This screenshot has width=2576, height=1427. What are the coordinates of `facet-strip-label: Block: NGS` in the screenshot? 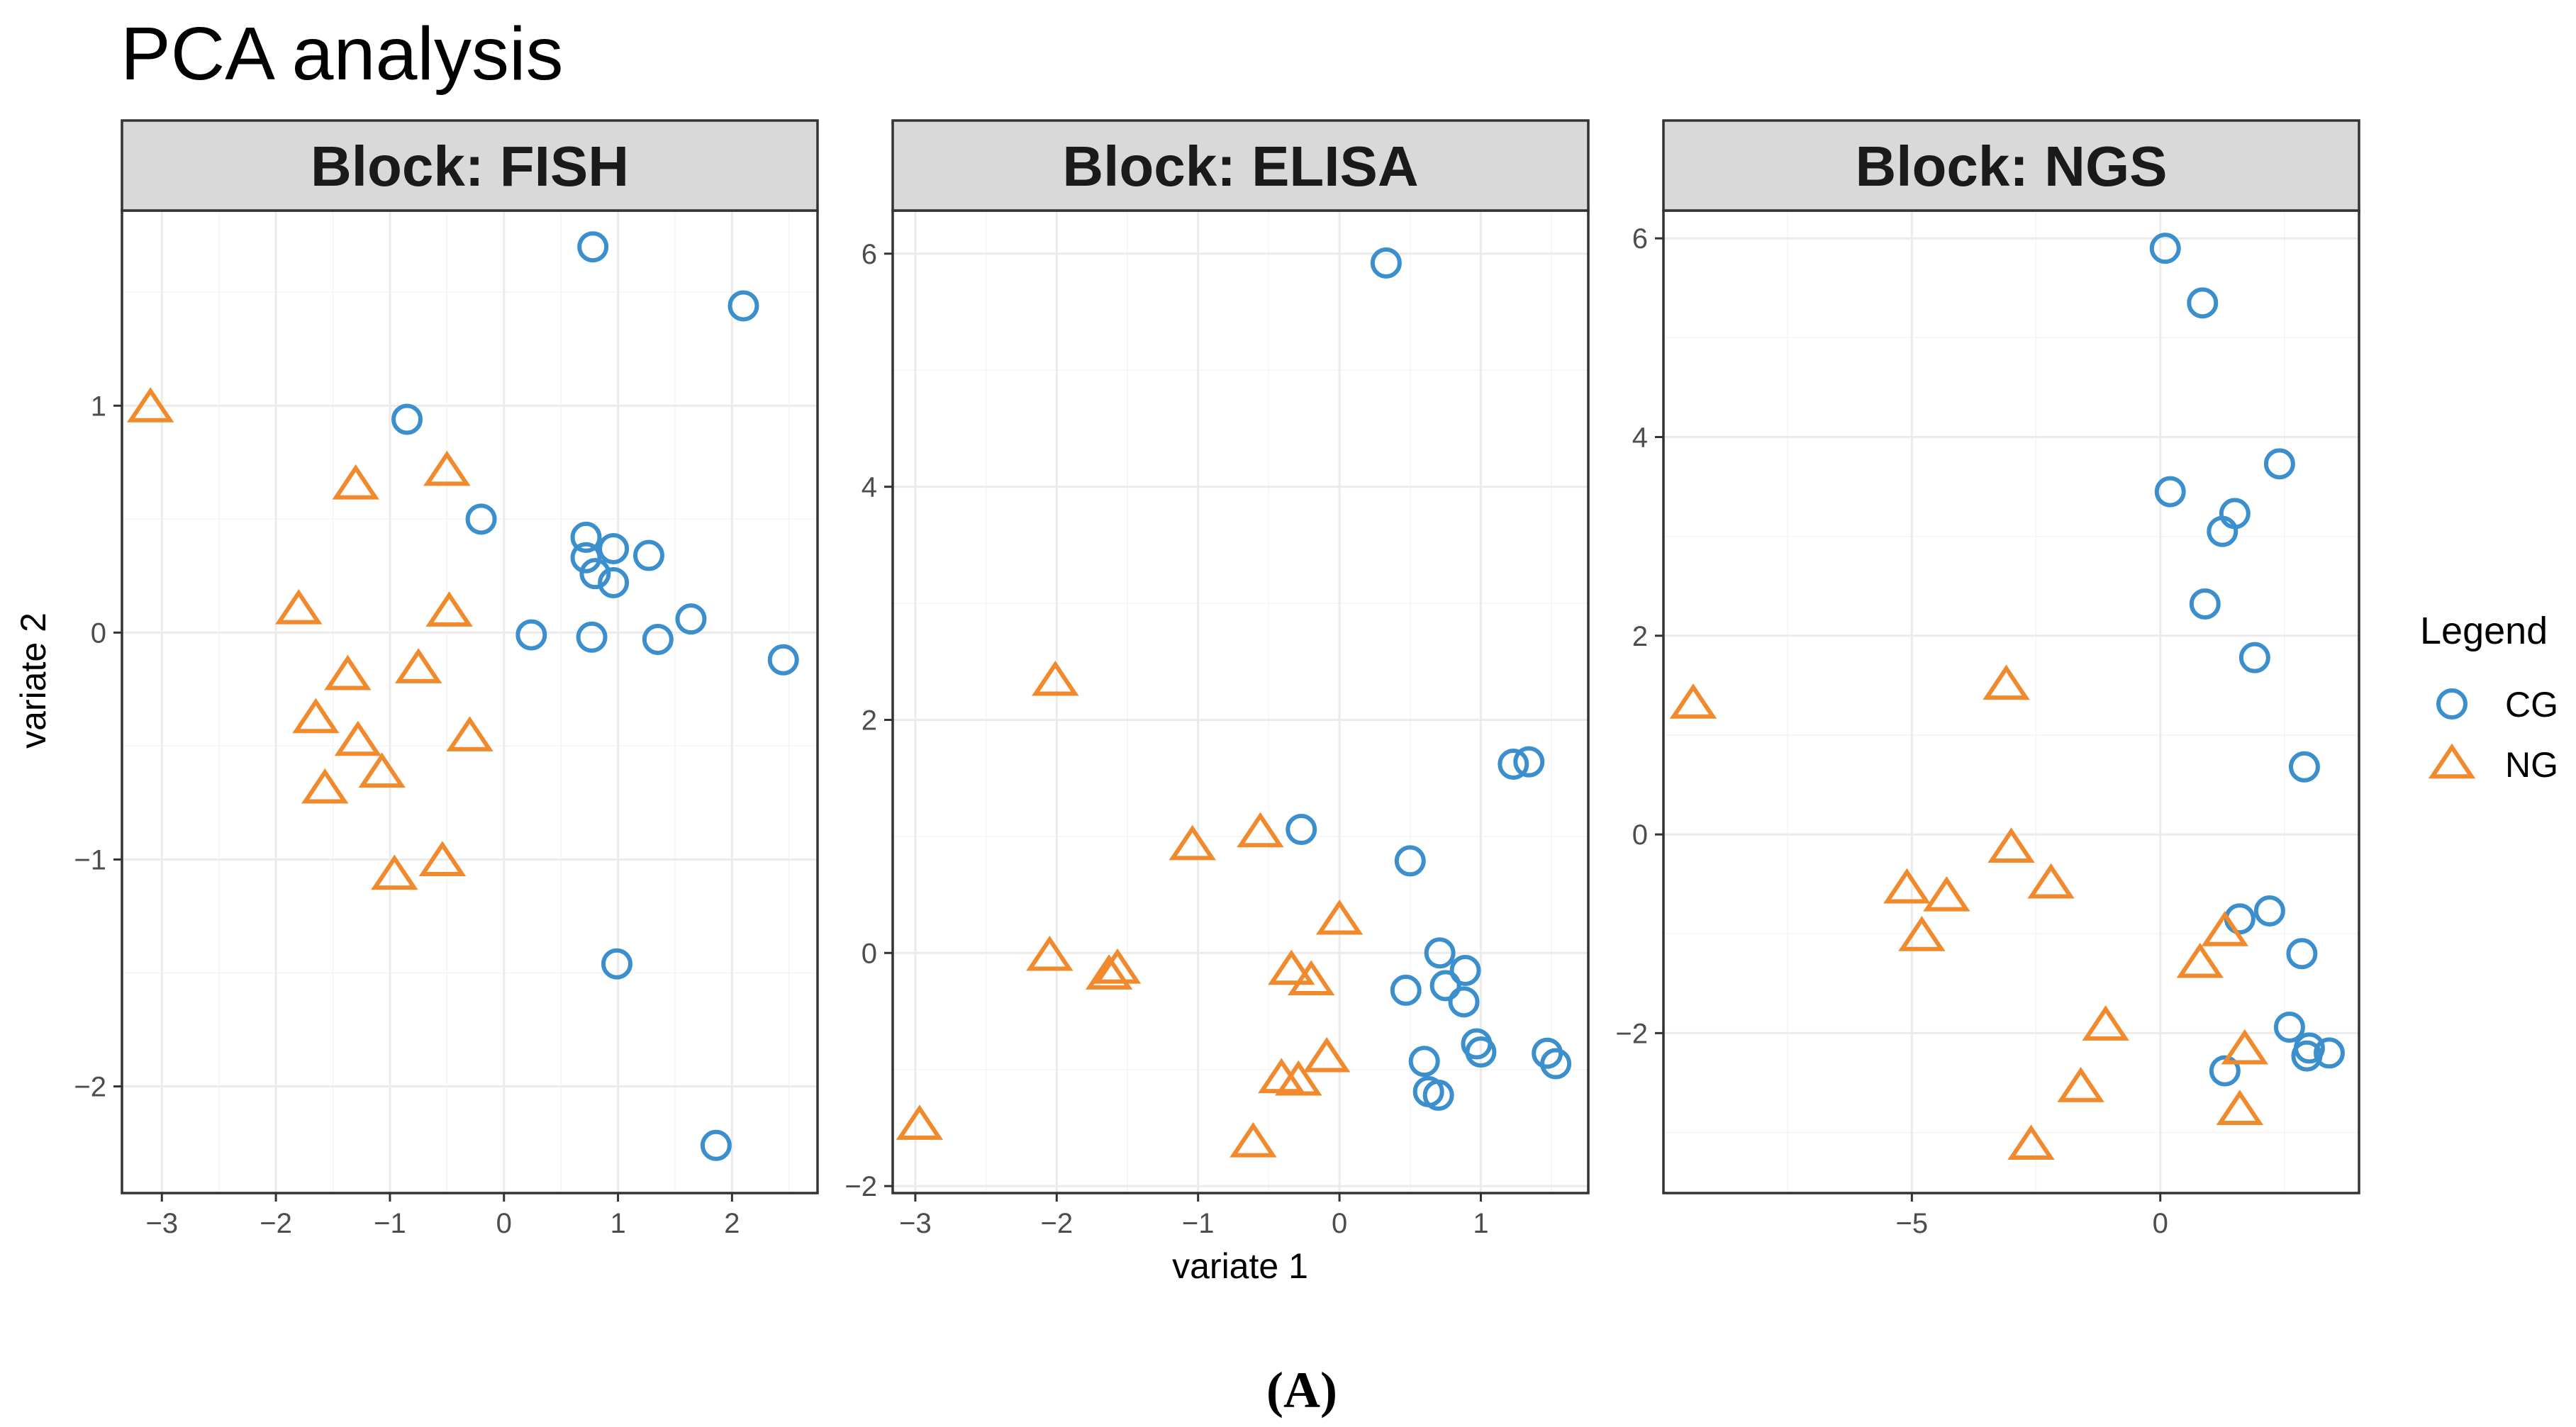 It's located at (2011, 166).